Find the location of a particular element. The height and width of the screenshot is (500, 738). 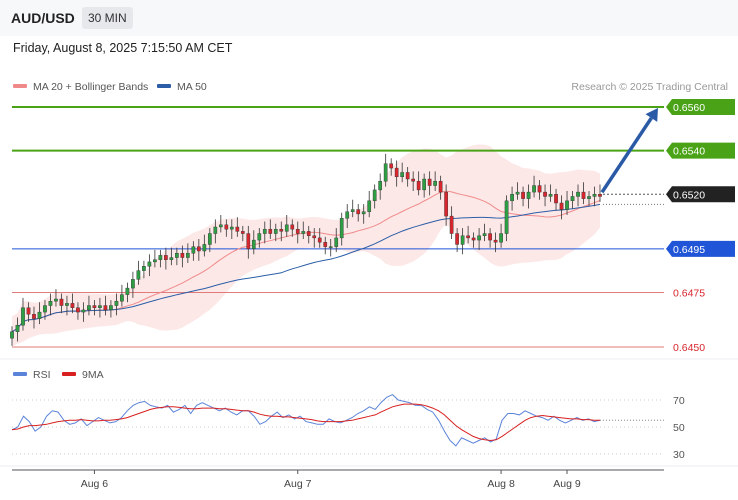

rsi-tick-label: 30 is located at coordinates (679, 455).